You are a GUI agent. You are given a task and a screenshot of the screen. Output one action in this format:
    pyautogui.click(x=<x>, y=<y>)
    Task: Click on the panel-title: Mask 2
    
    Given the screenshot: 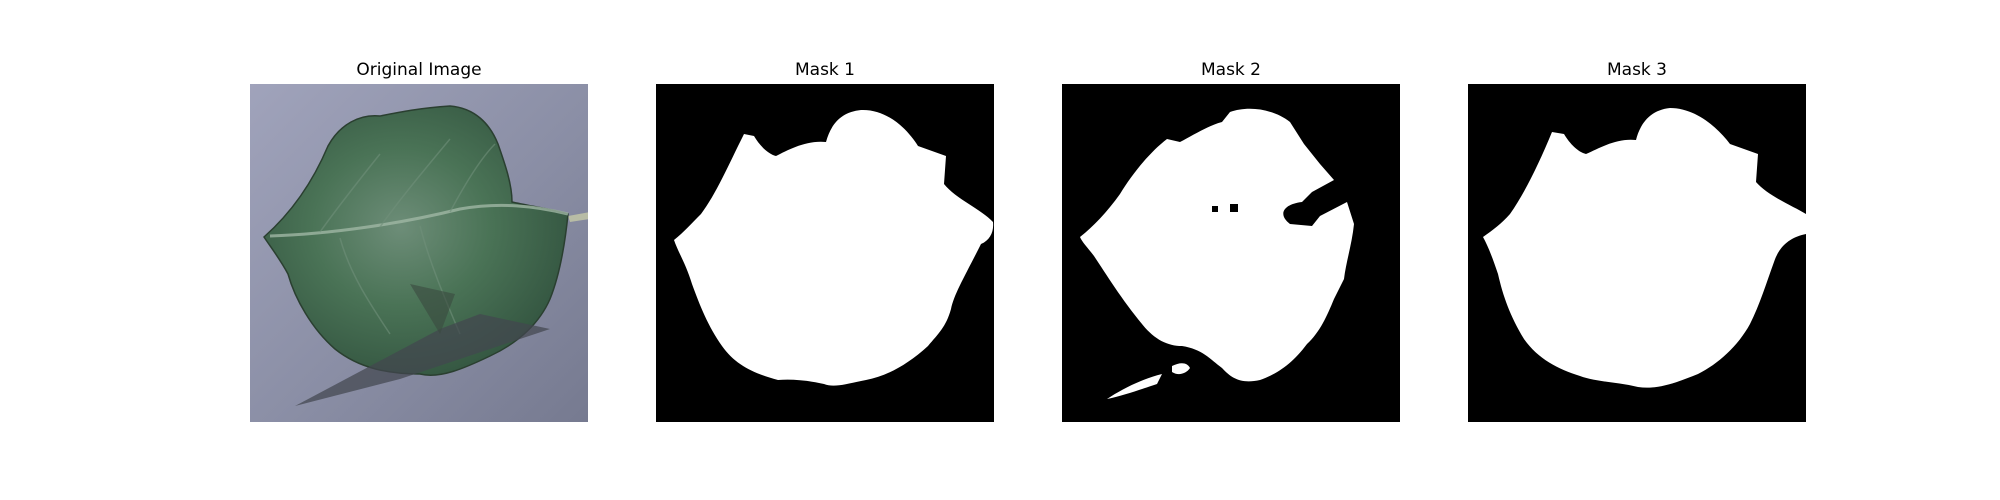 What is the action you would take?
    pyautogui.click(x=1230, y=70)
    